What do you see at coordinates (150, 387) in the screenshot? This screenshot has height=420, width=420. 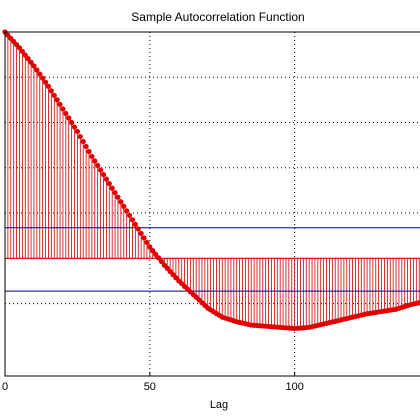 I see `x-tick-label: 50` at bounding box center [150, 387].